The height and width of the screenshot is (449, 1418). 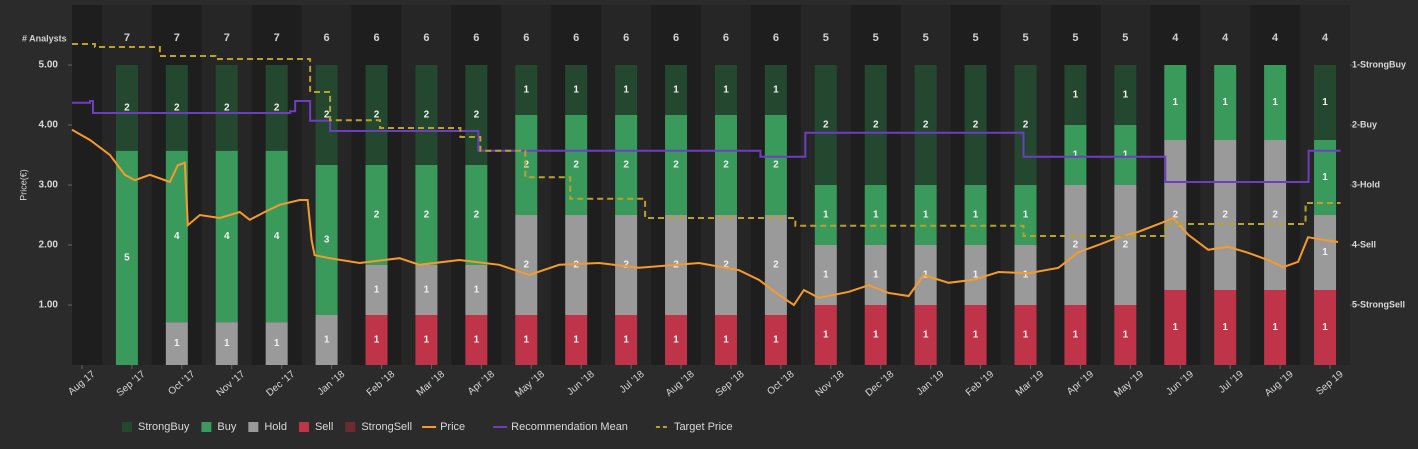 I want to click on legend-swatch, so click(x=303, y=427).